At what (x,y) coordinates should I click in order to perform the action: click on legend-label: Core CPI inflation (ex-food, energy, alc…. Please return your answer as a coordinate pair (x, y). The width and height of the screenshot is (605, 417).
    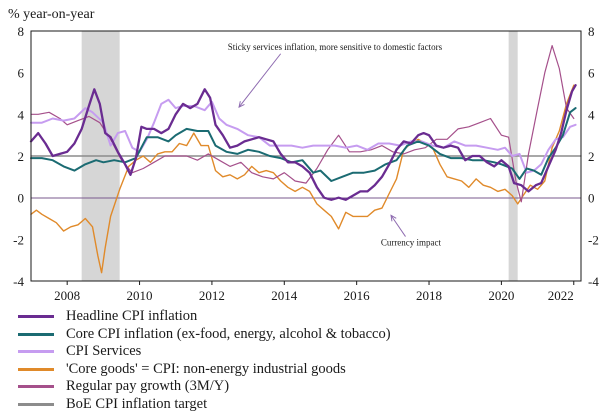
    Looking at the image, I should click on (228, 333).